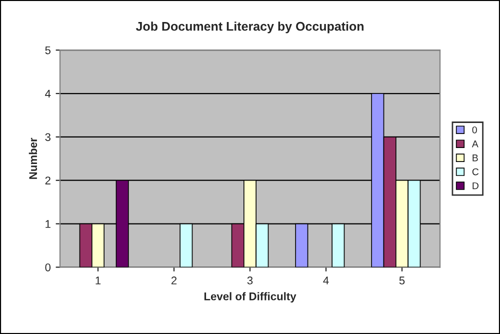 The width and height of the screenshot is (500, 334). What do you see at coordinates (174, 280) in the screenshot?
I see `x-tick-label: 2` at bounding box center [174, 280].